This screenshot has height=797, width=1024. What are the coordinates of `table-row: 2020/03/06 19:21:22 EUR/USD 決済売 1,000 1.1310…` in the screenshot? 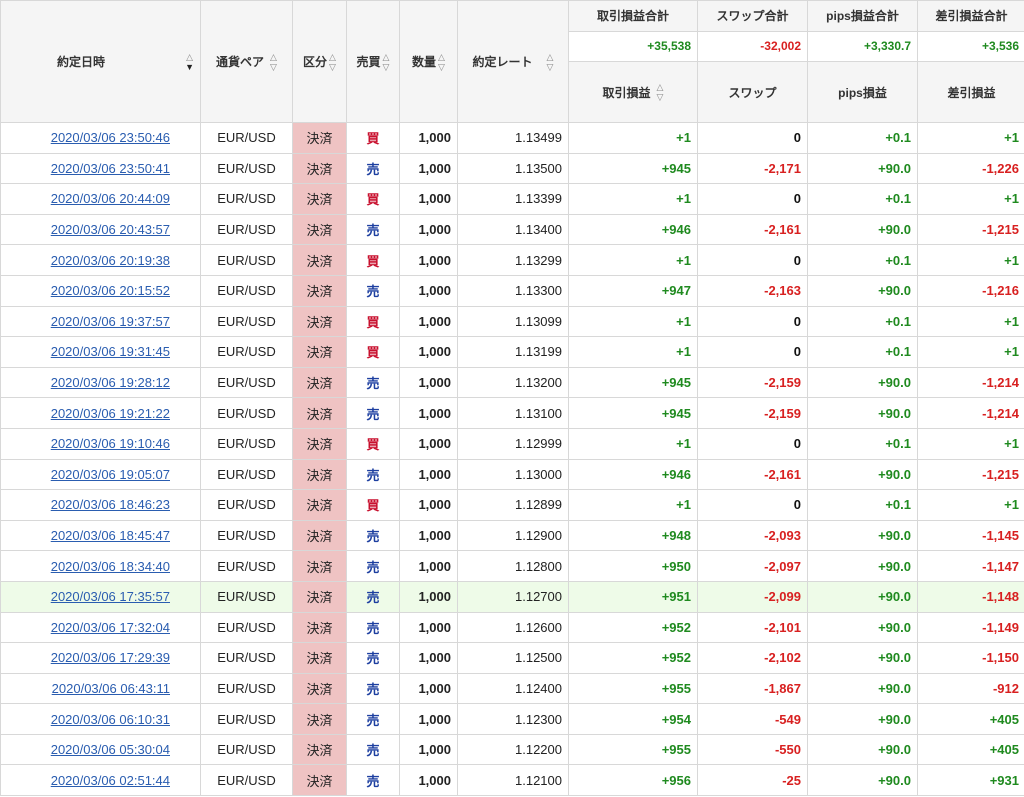 It's located at (512, 413).